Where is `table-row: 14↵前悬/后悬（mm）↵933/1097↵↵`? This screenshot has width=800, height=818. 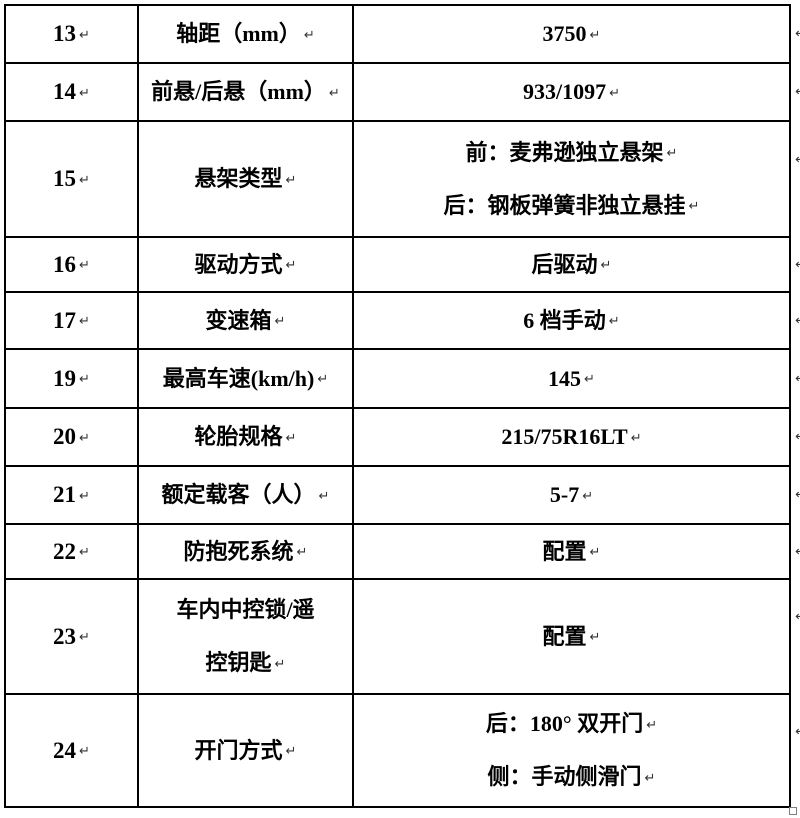
table-row: 14↵前悬/后悬（mm）↵933/1097↵↵ is located at coordinates (403, 93).